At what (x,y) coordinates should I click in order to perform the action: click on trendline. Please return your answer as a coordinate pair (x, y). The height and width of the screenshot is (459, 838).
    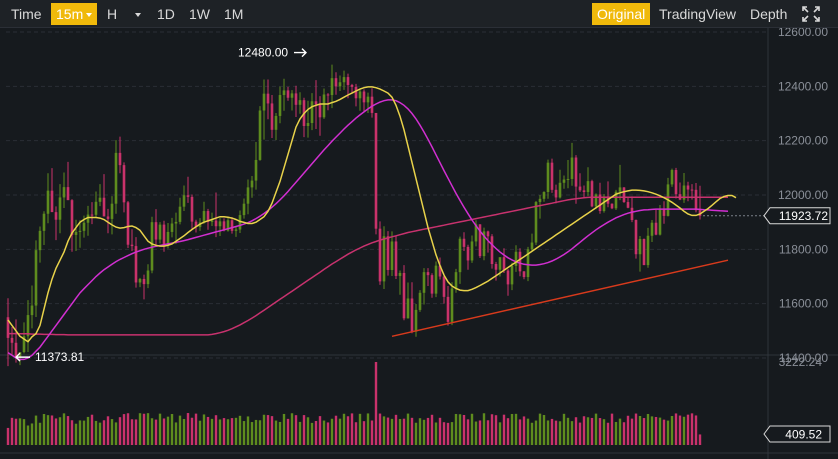
    Looking at the image, I should click on (560, 298).